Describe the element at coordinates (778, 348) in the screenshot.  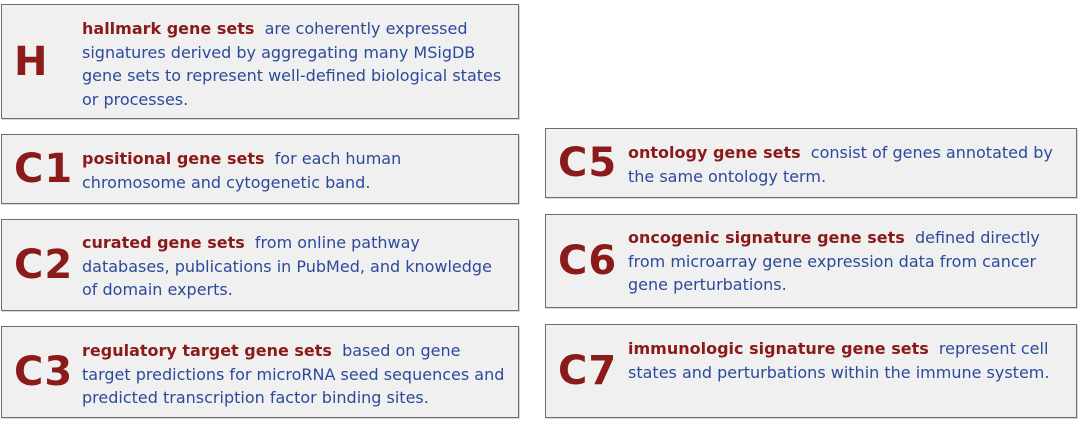
I see `collection-name: immunologic signature gene sets` at that location.